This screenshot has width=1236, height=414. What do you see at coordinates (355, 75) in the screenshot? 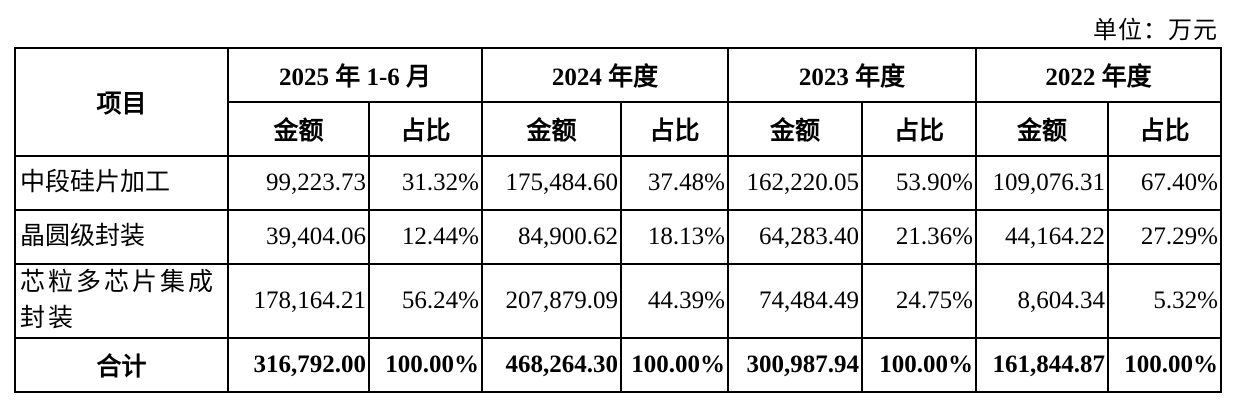
I see `header-period: 2025 年 1-6 月` at bounding box center [355, 75].